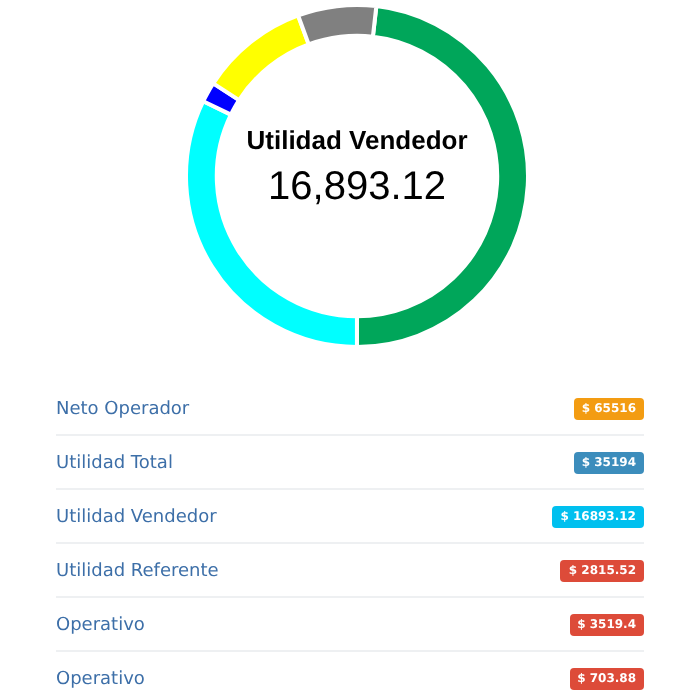 The image size is (700, 700). What do you see at coordinates (137, 571) in the screenshot?
I see `category-label: Utilidad Referente` at bounding box center [137, 571].